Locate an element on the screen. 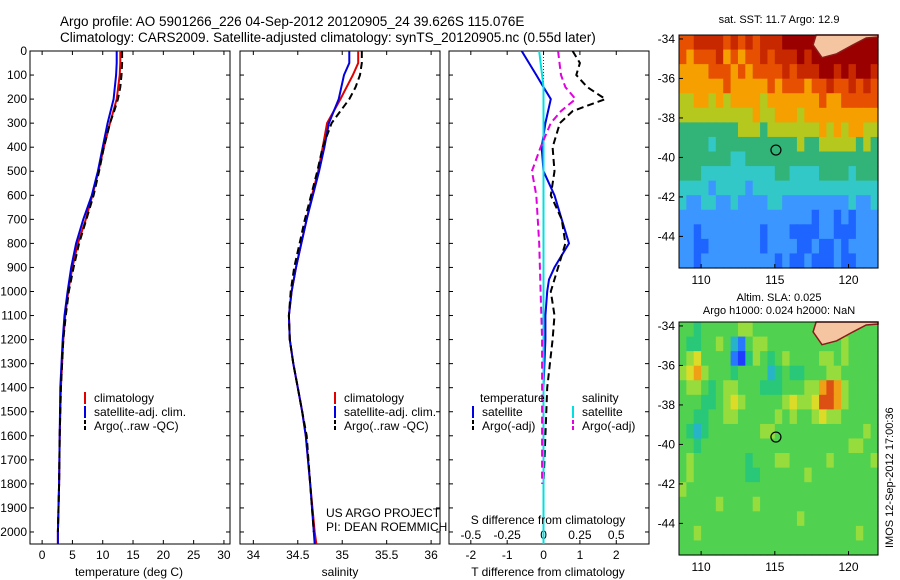 This screenshot has width=900, height=580. lat-tick-label: -38 is located at coordinates (667, 118).